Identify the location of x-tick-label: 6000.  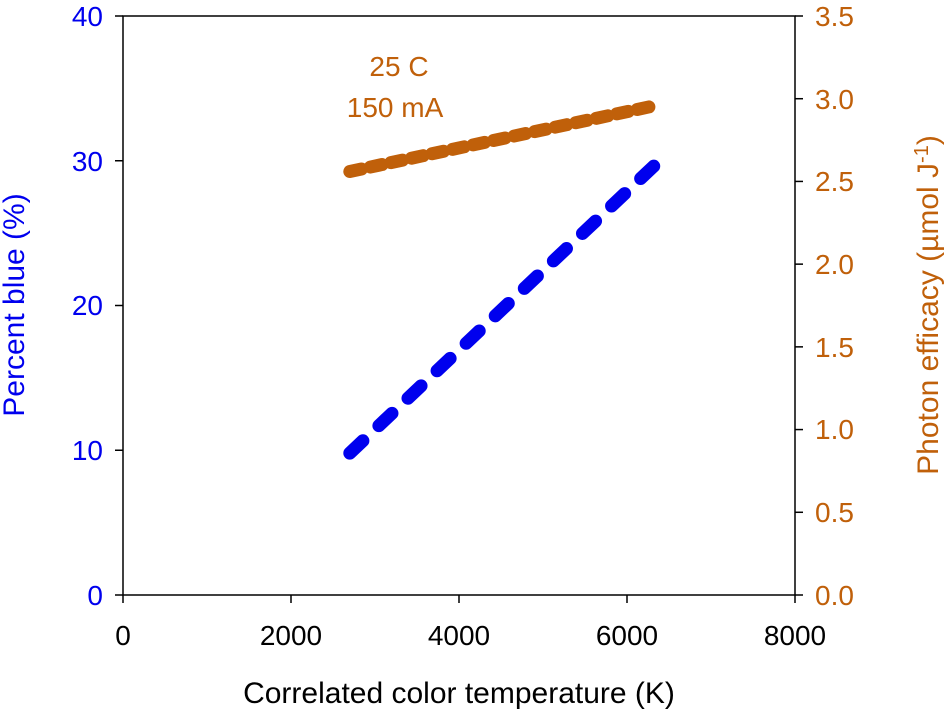
(627, 635).